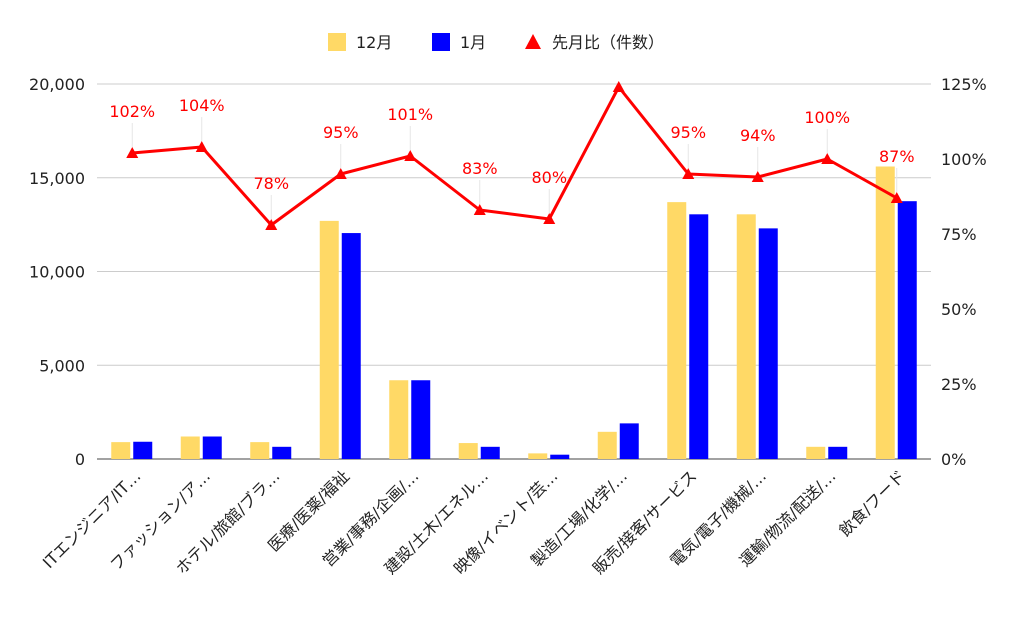  Describe the element at coordinates (608, 42) in the screenshot. I see `legend-label: 先月比（件数）` at that location.